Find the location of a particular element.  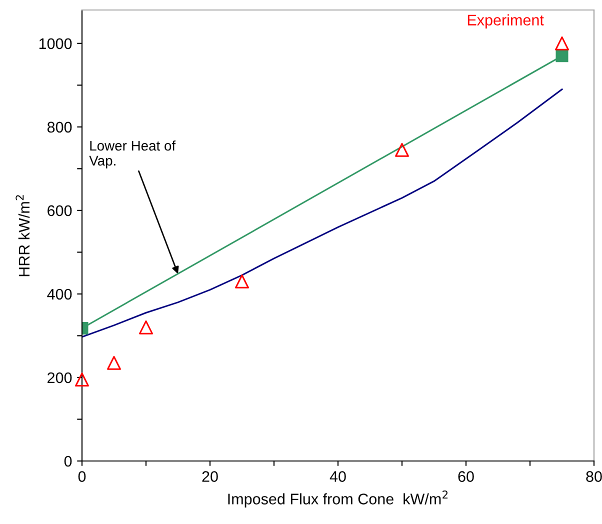

x-tick-label: 40 is located at coordinates (338, 476).